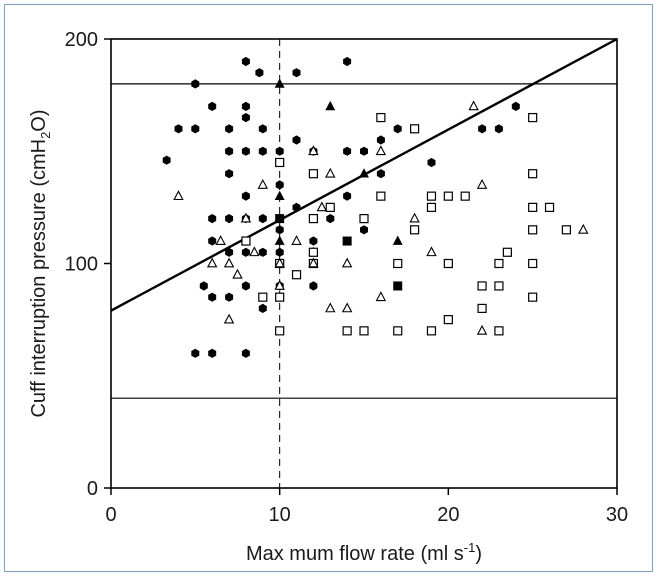 The image size is (659, 578). I want to click on x-tick-label: 10, so click(280, 515).